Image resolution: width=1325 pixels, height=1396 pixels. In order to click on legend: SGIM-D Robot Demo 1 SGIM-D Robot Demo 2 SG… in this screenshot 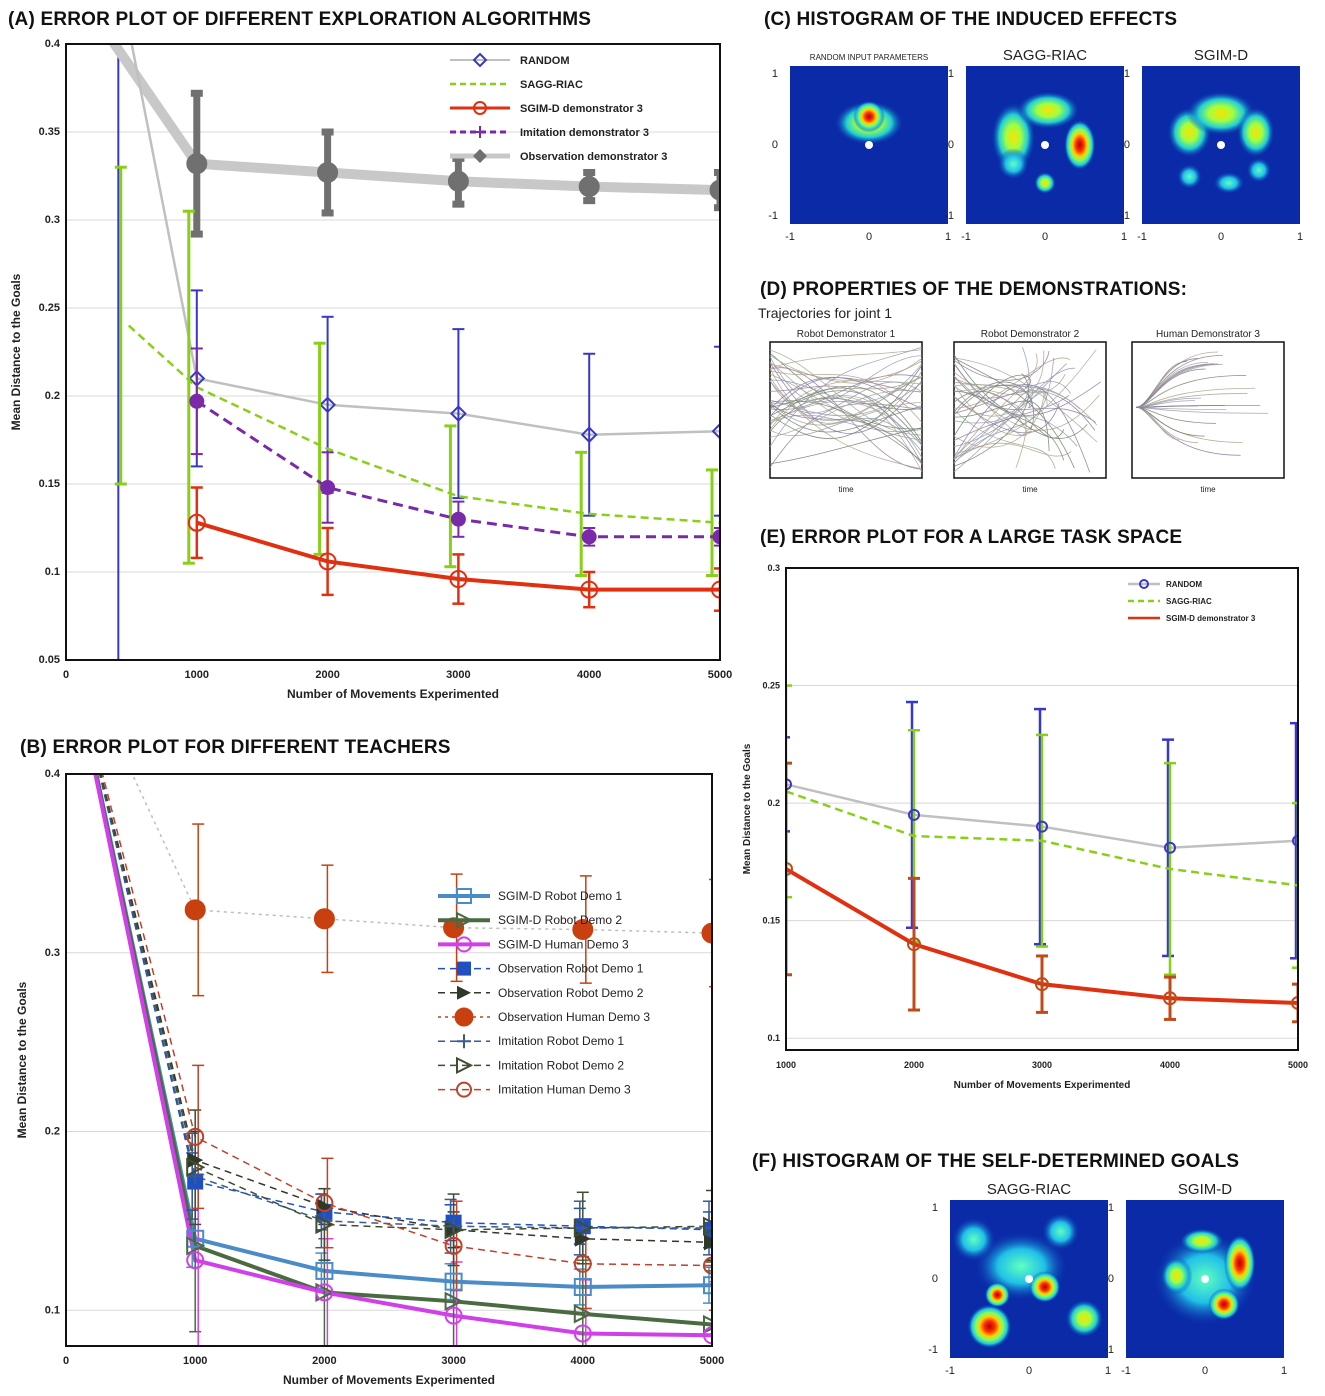, I will do `click(544, 993)`.